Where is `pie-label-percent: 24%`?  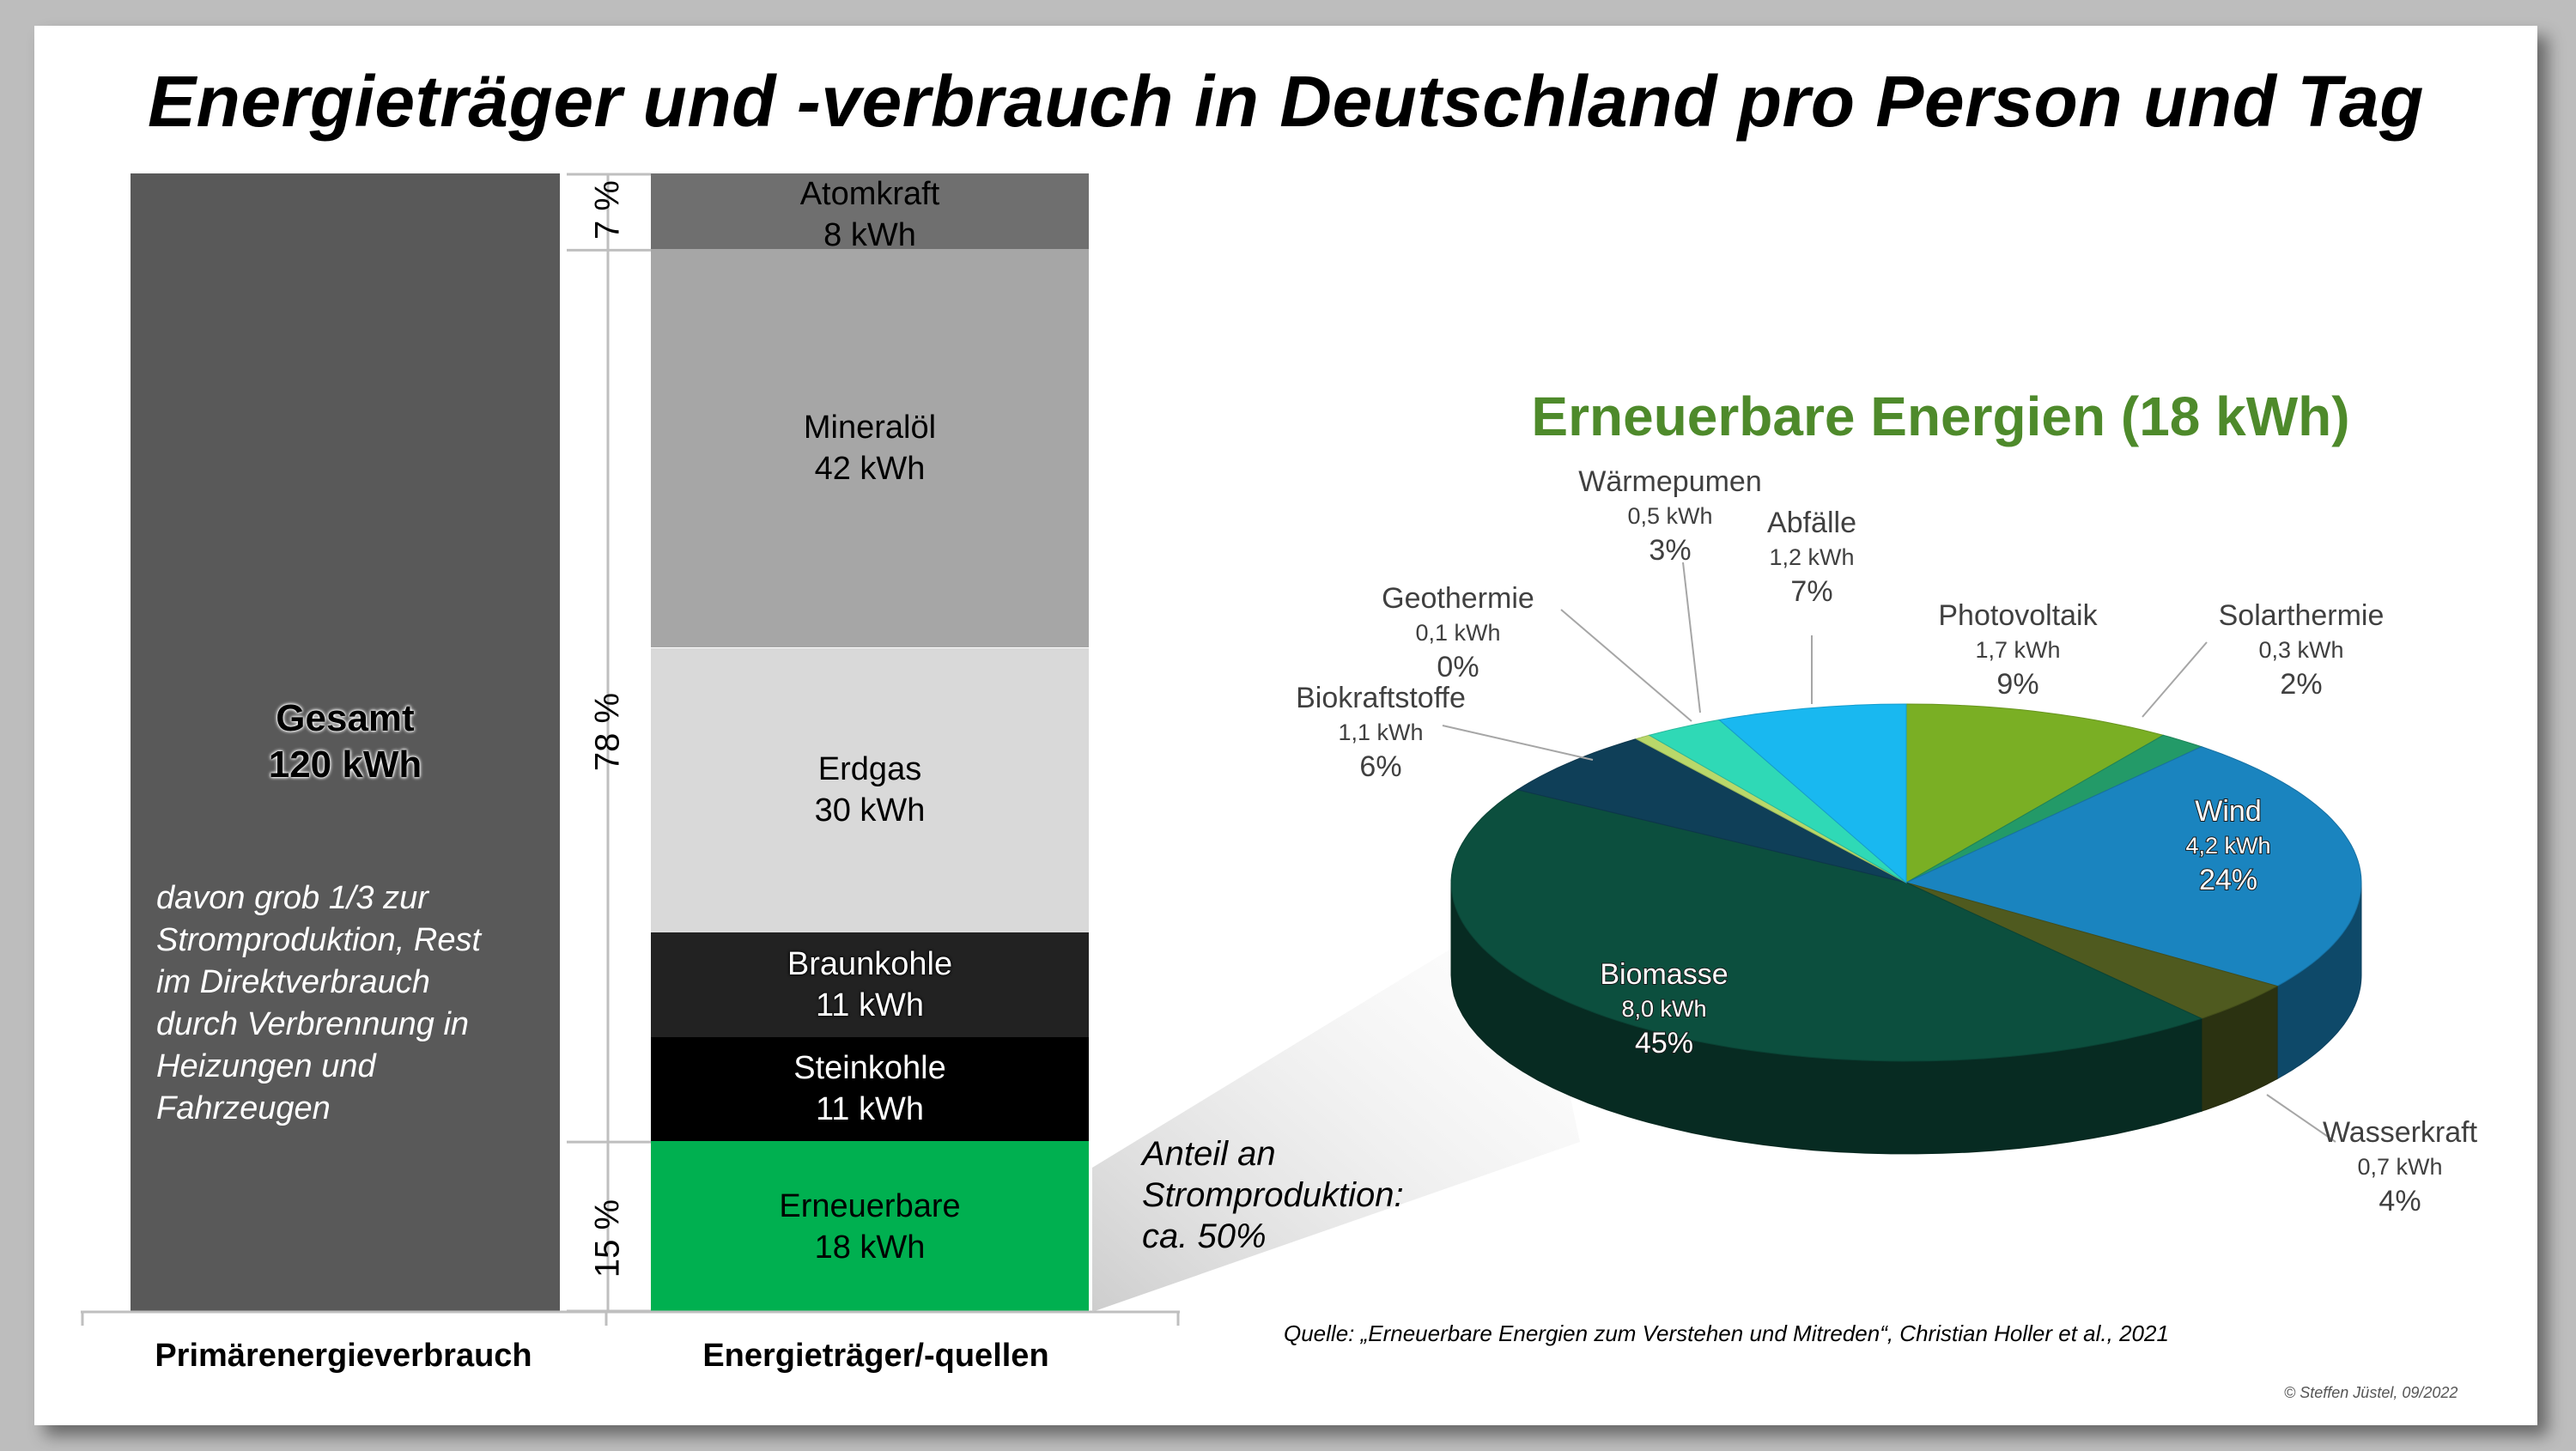
pie-label-percent: 24% is located at coordinates (2228, 880).